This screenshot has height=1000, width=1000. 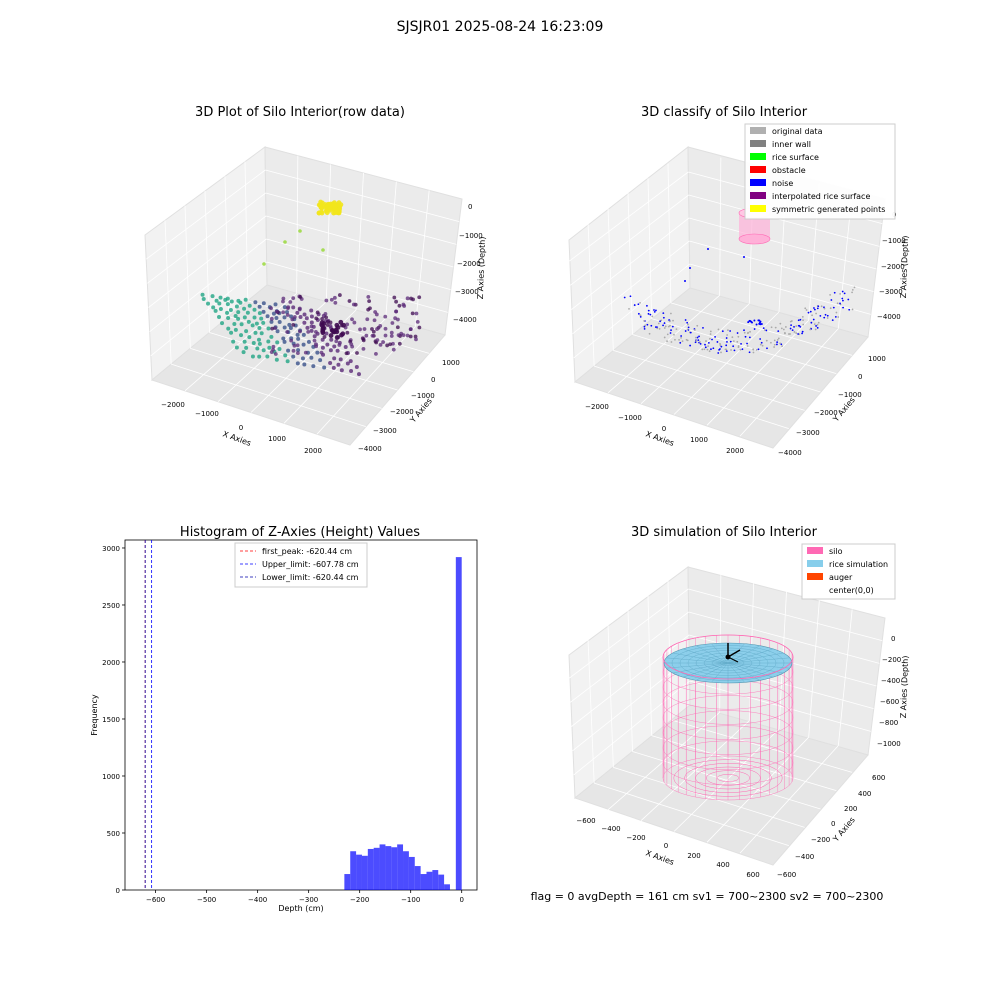 I want to click on p4-xtick-0: −600, so click(x=585, y=821).